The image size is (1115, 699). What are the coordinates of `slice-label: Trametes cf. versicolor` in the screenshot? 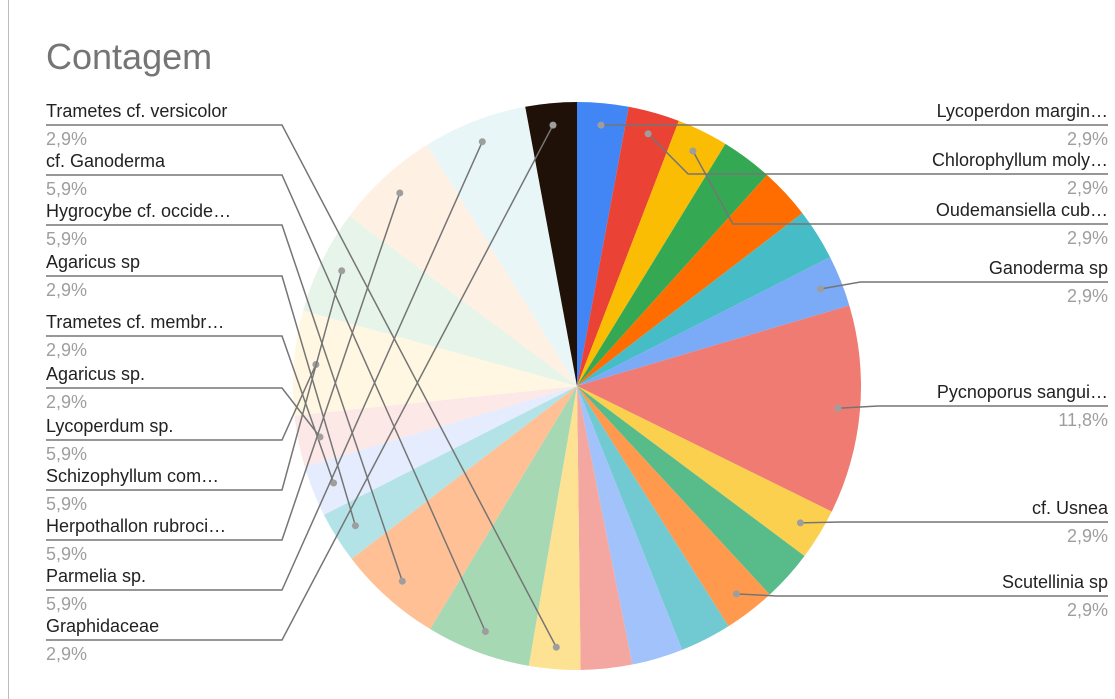 It's located at (136, 111).